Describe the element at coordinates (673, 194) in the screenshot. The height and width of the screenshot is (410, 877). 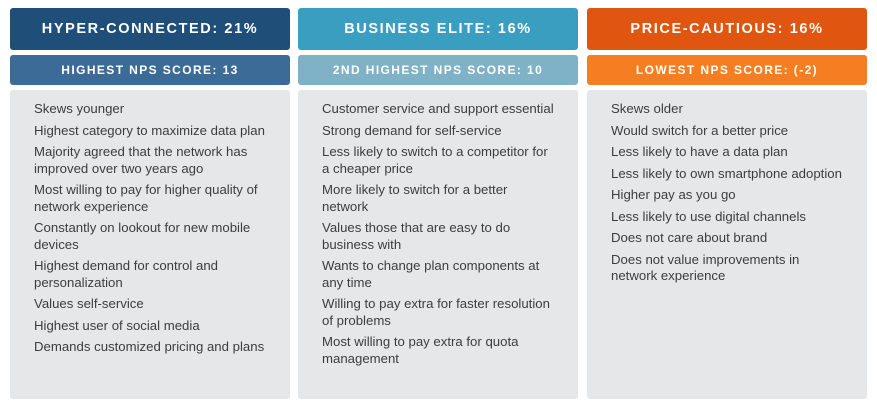
I see `list-item: Higher pay as you go` at that location.